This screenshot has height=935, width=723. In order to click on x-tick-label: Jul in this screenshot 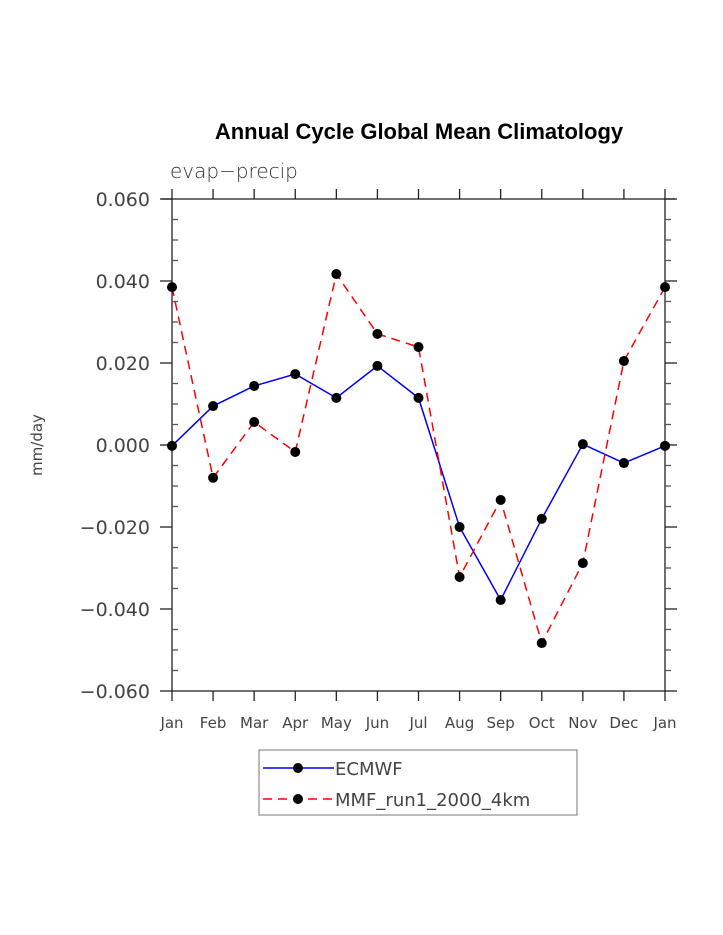, I will do `click(417, 723)`.